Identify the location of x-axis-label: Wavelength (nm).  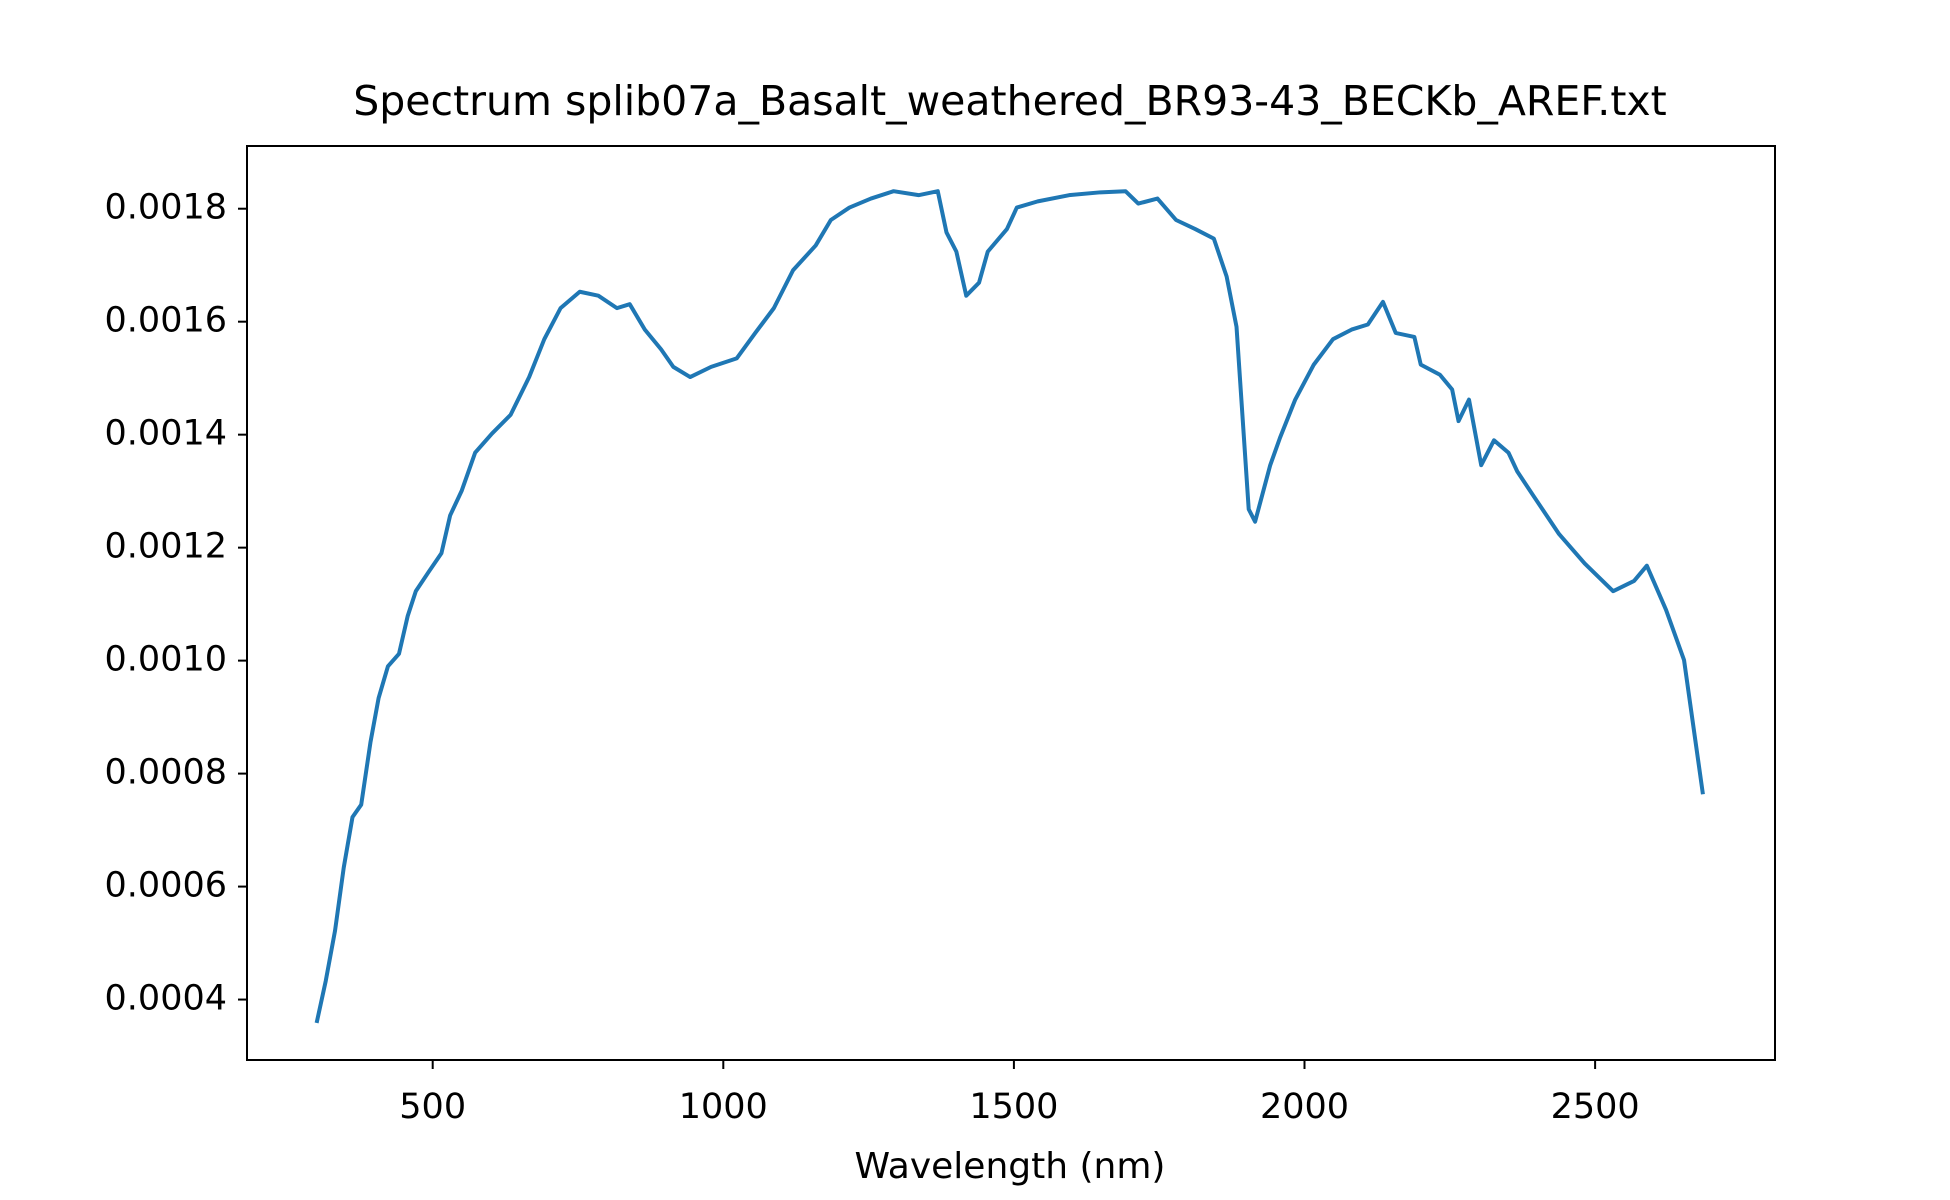
(1010, 1166).